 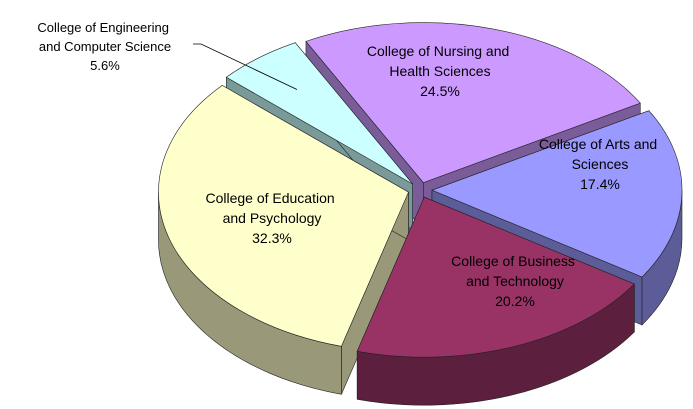 What do you see at coordinates (515, 261) in the screenshot?
I see `label-line: College of Business` at bounding box center [515, 261].